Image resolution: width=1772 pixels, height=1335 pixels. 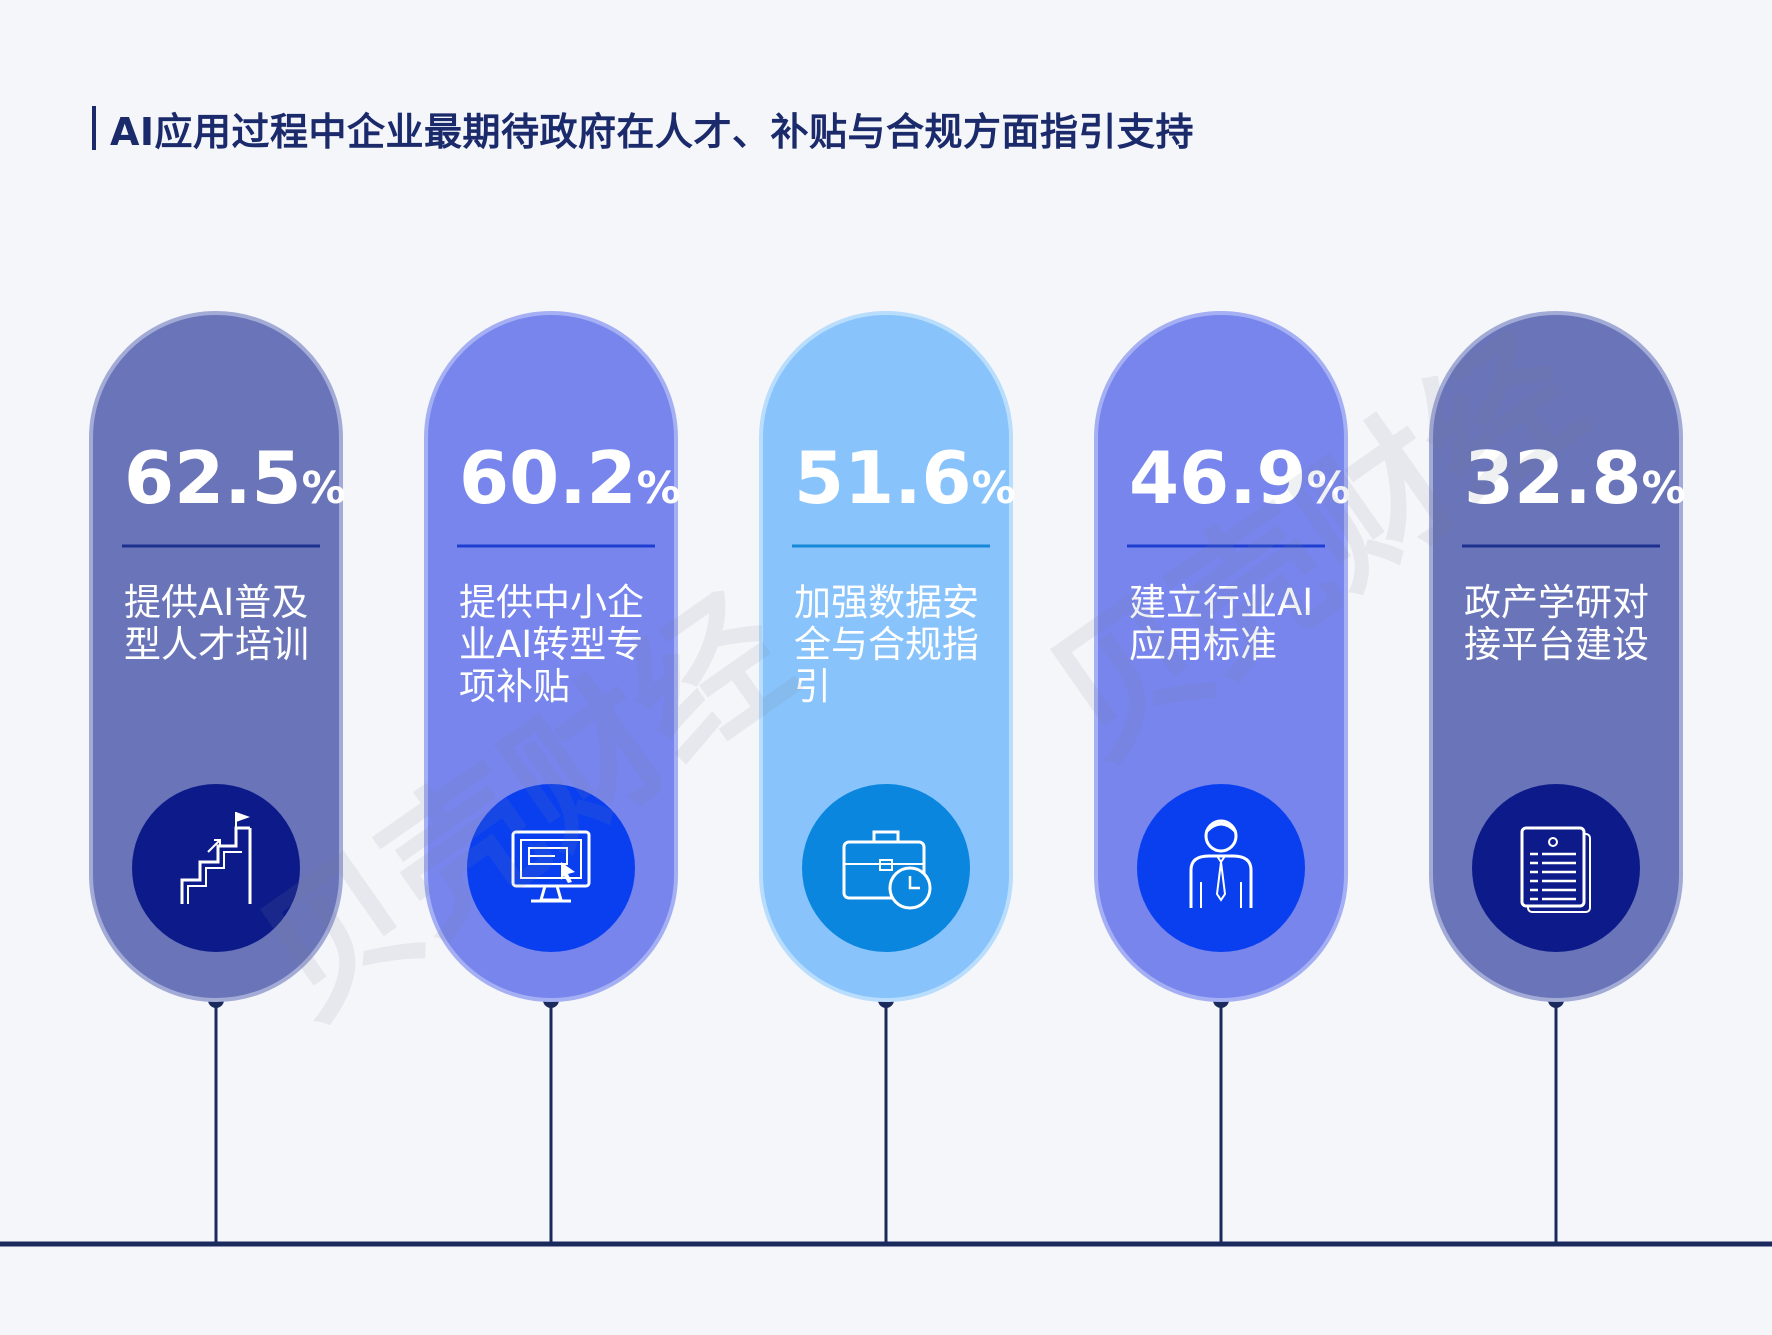 What do you see at coordinates (1557, 777) in the screenshot?
I see `metric-card-5: 32.8% 政产学研对接平台建设` at bounding box center [1557, 777].